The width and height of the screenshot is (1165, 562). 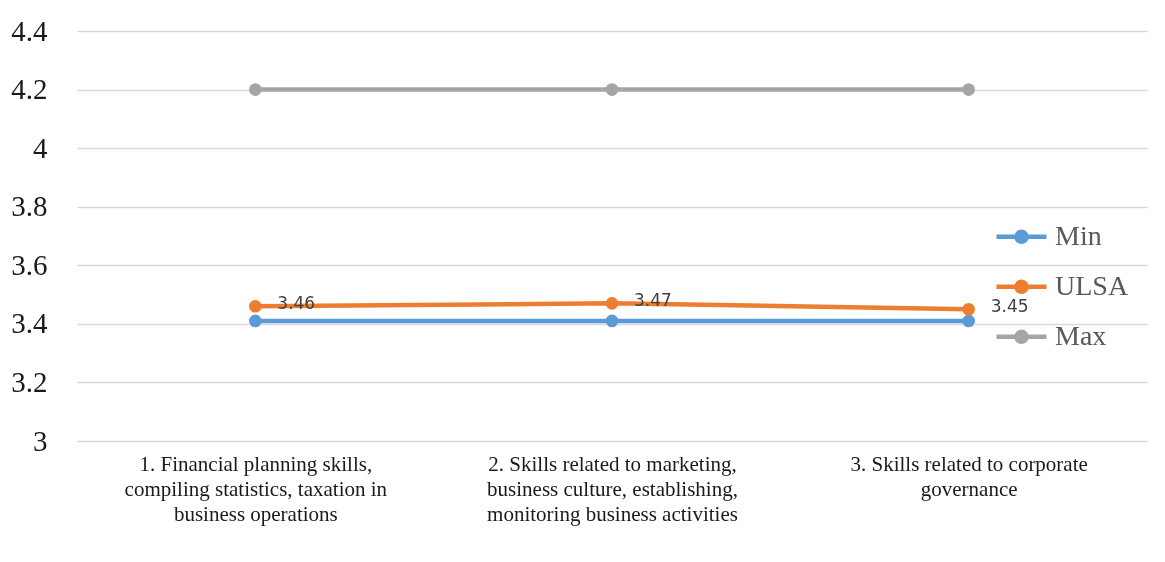 I want to click on y-tick-label: 3.2, so click(x=29, y=381).